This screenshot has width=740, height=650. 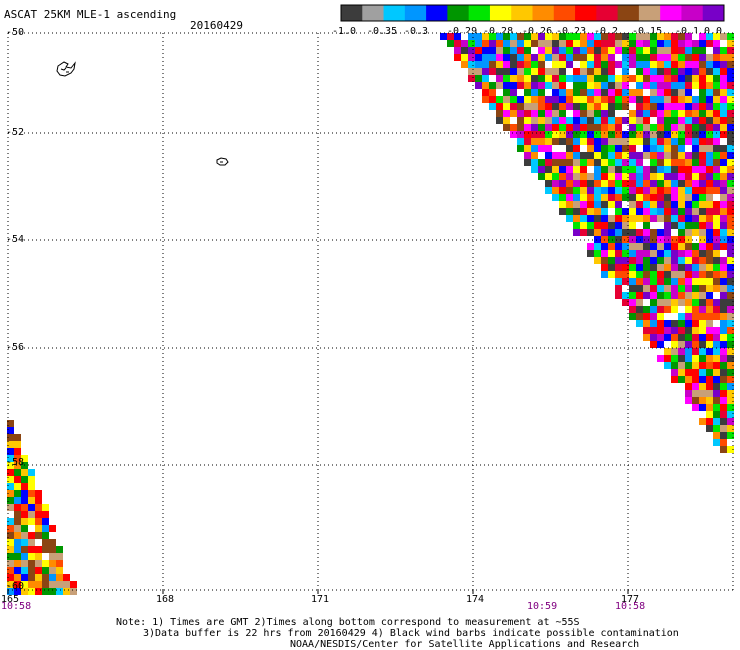 What do you see at coordinates (15, 132) in the screenshot?
I see `lat-label: -52` at bounding box center [15, 132].